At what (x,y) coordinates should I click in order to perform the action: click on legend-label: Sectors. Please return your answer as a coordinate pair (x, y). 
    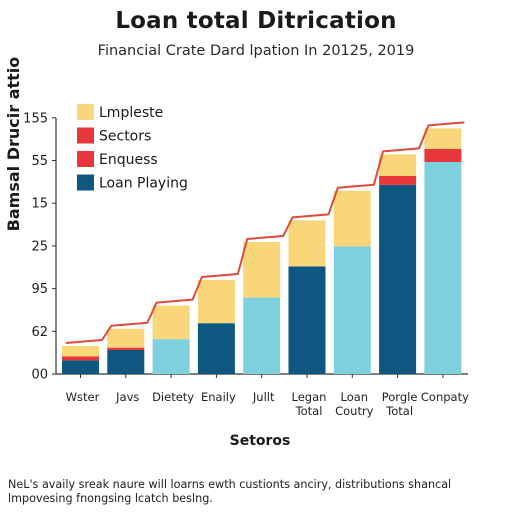
    Looking at the image, I should click on (125, 137).